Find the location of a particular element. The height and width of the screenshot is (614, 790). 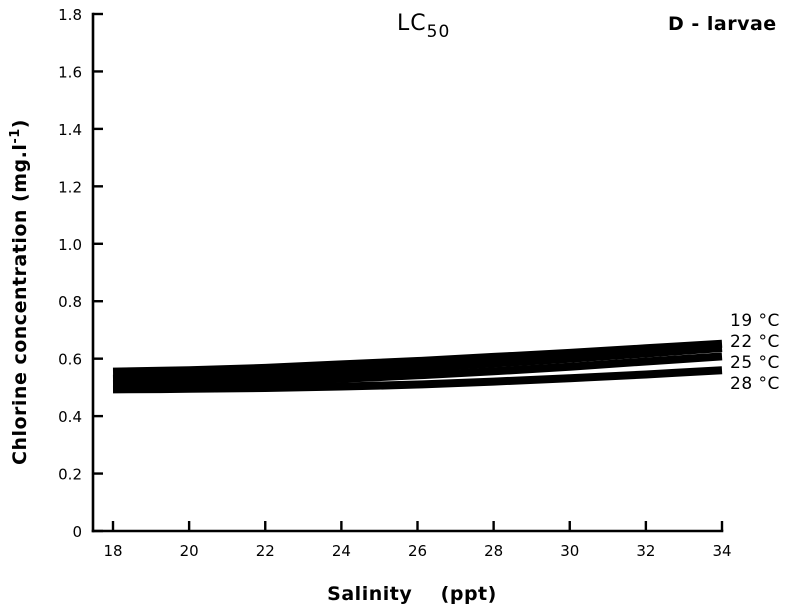

y-tick-label: 1.2 is located at coordinates (70, 187).